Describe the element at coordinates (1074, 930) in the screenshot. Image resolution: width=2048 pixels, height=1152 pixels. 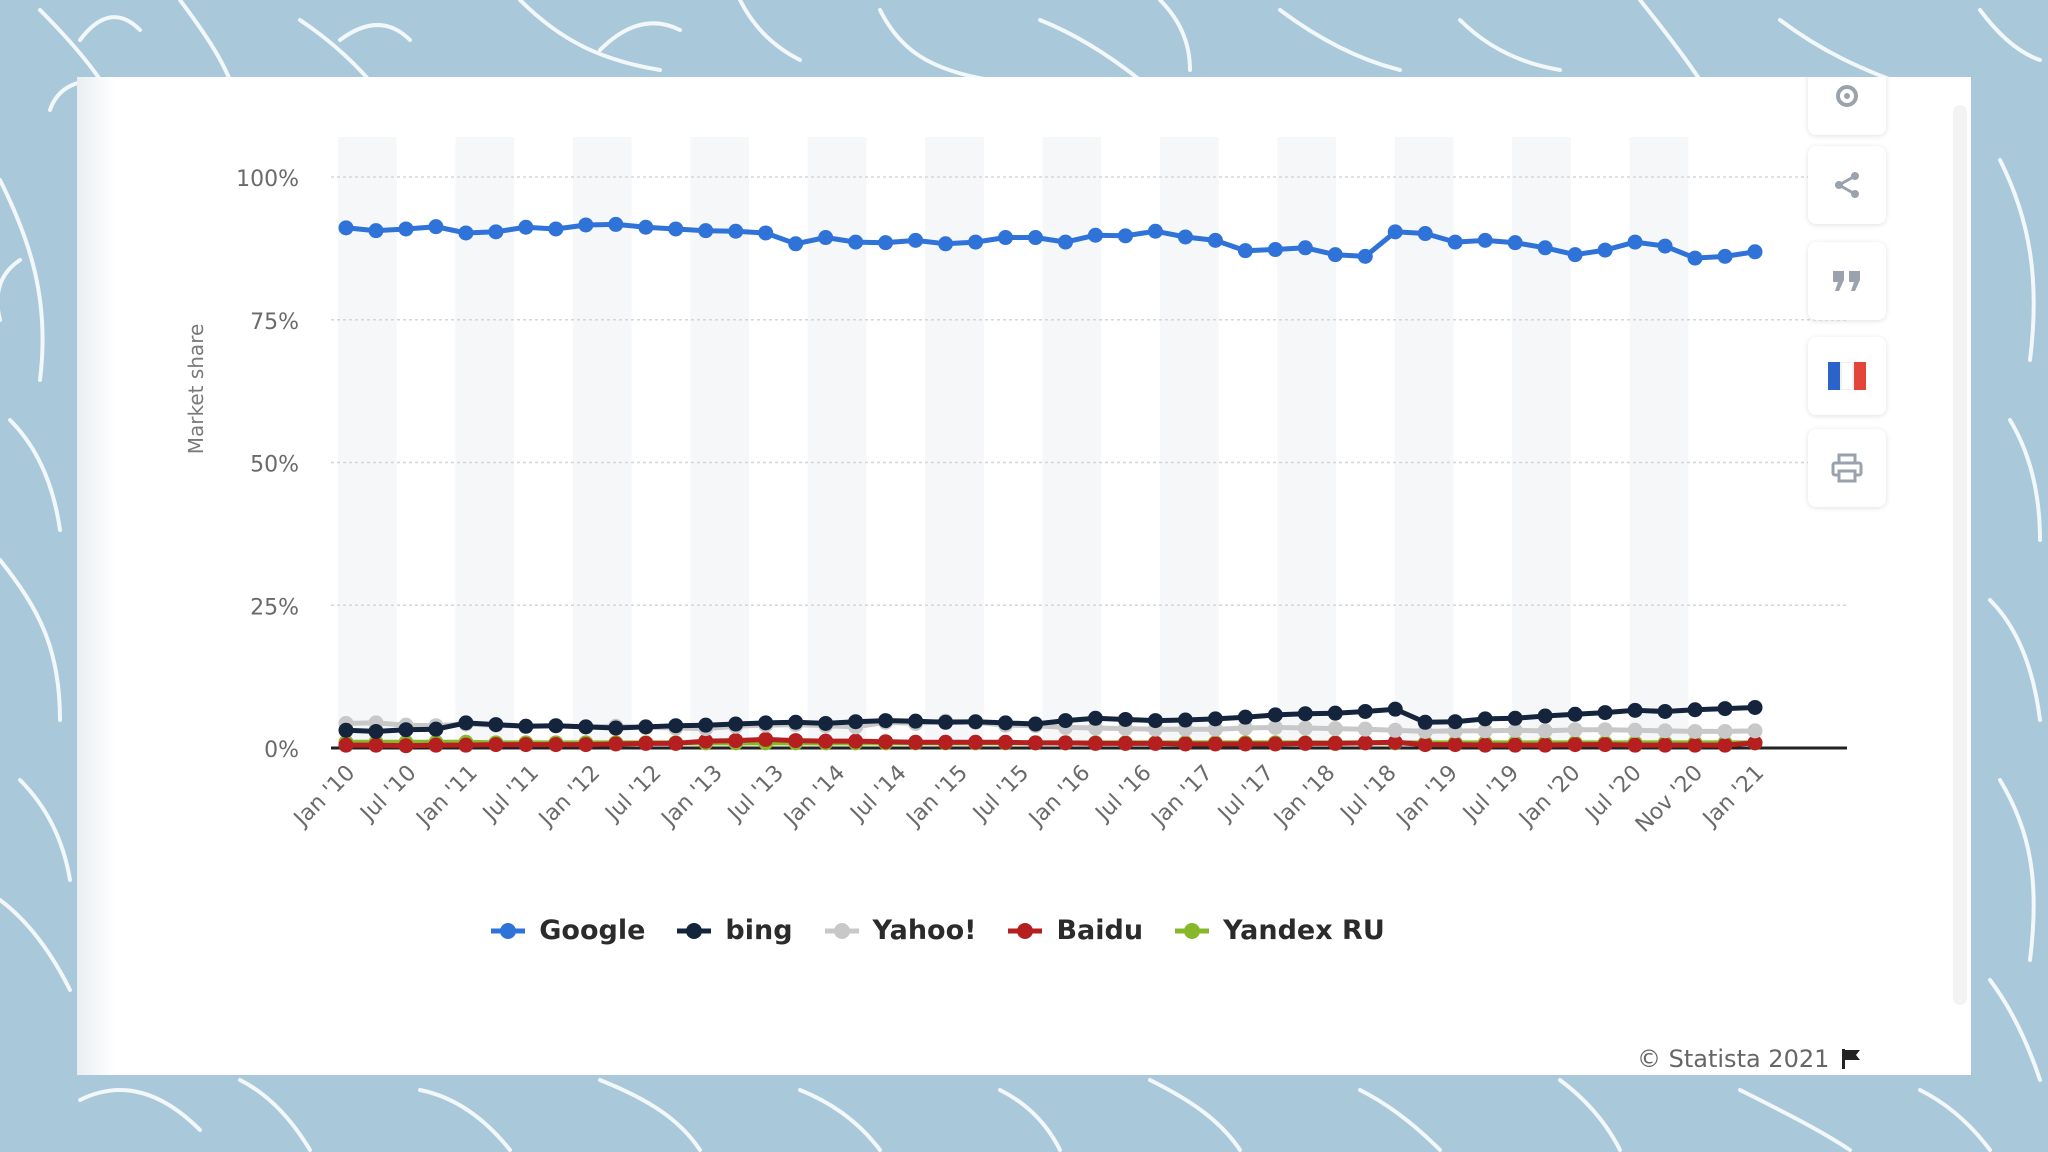
I see `legend-item: Baidu` at that location.